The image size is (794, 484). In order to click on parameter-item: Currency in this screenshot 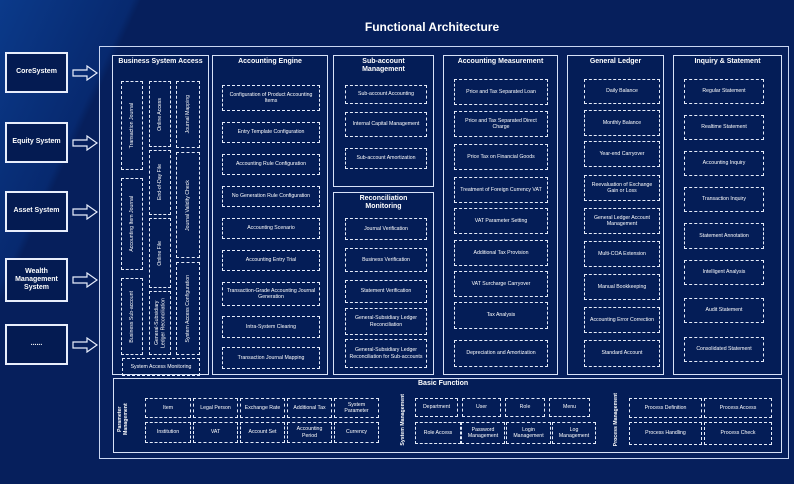, I will do `click(356, 432)`.